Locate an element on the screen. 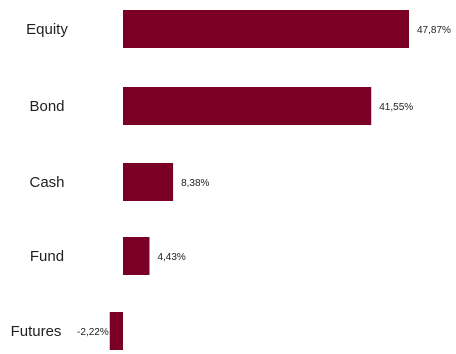 The height and width of the screenshot is (354, 456). value-label-cash: 8,38% is located at coordinates (195, 183).